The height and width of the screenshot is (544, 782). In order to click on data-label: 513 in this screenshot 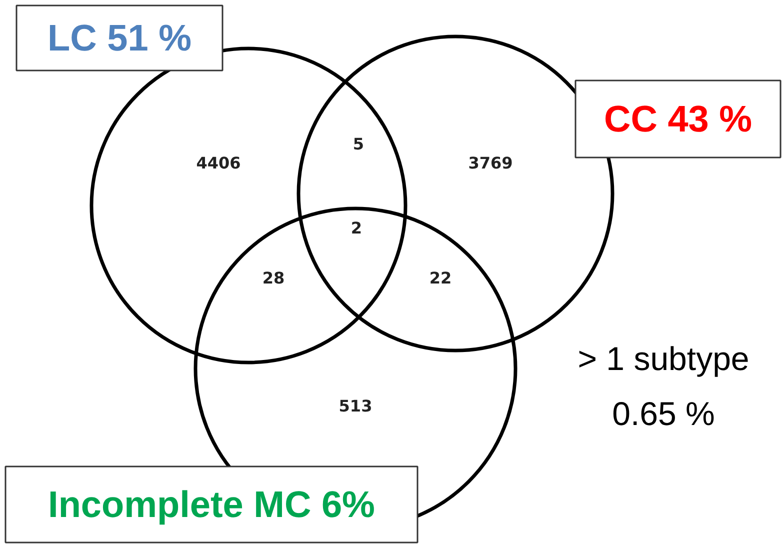, I will do `click(355, 406)`.